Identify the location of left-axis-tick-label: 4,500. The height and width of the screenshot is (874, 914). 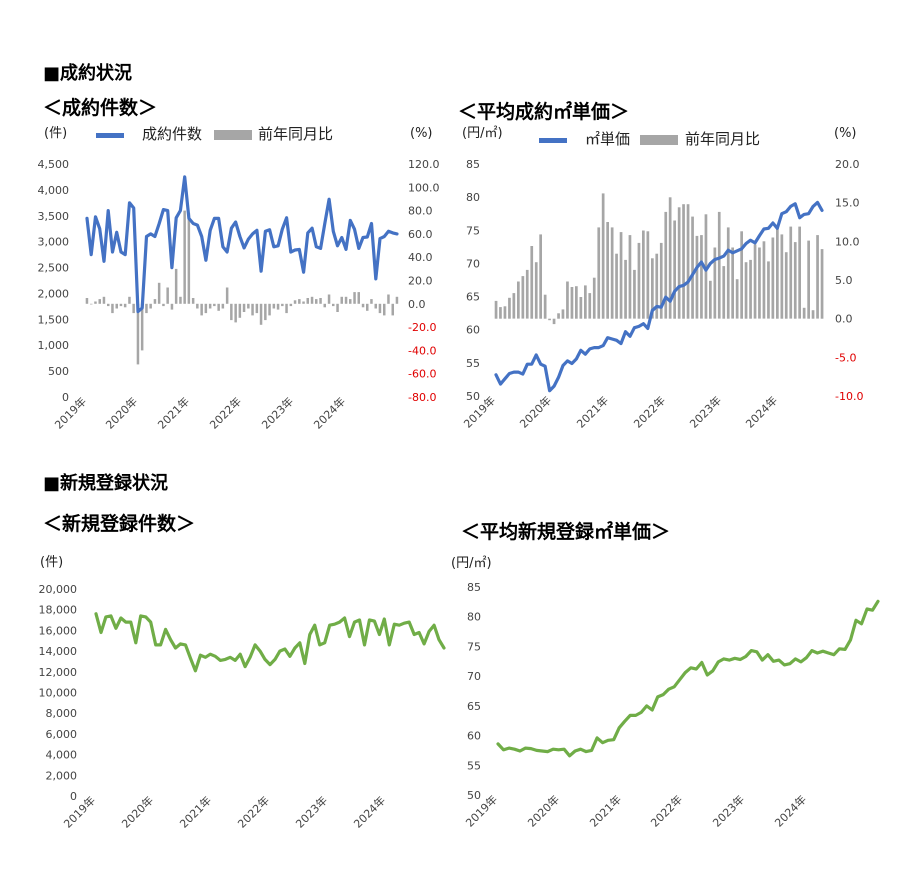
(54, 164).